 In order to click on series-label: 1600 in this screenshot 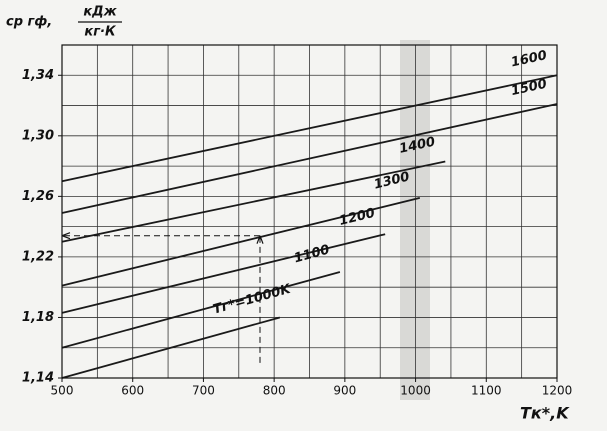, I will do `click(529, 59)`.